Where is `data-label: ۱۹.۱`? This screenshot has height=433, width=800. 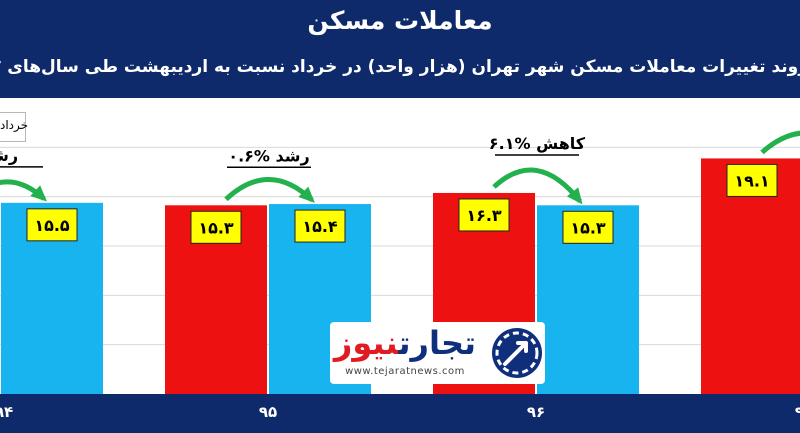
data-label: ۱۹.۱ is located at coordinates (751, 180).